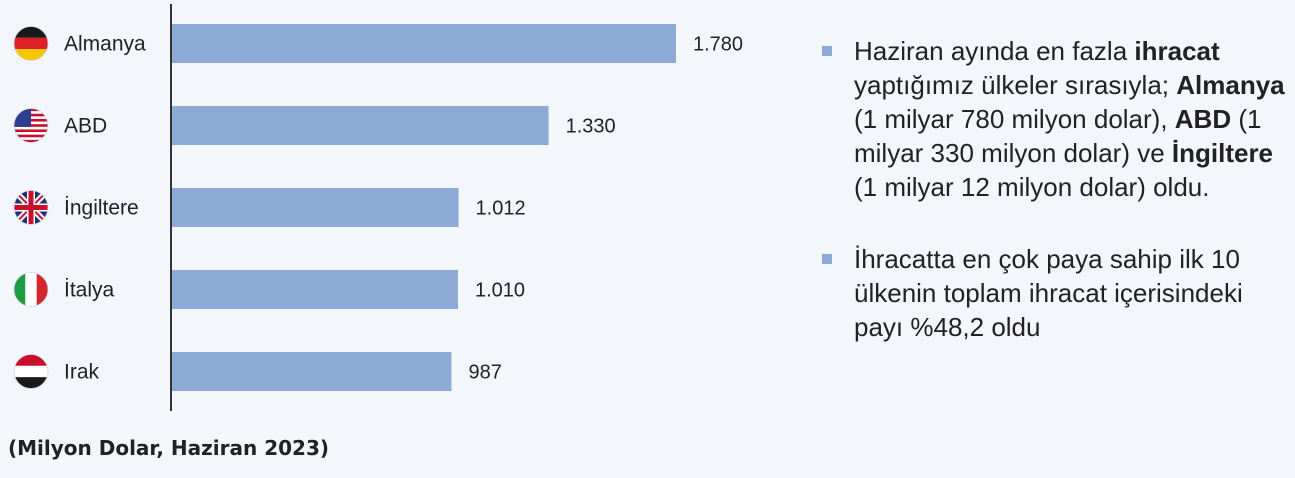  What do you see at coordinates (1058, 136) in the screenshot?
I see `note-text: (1 milyar 330 milyon dolar) ve` at bounding box center [1058, 136].